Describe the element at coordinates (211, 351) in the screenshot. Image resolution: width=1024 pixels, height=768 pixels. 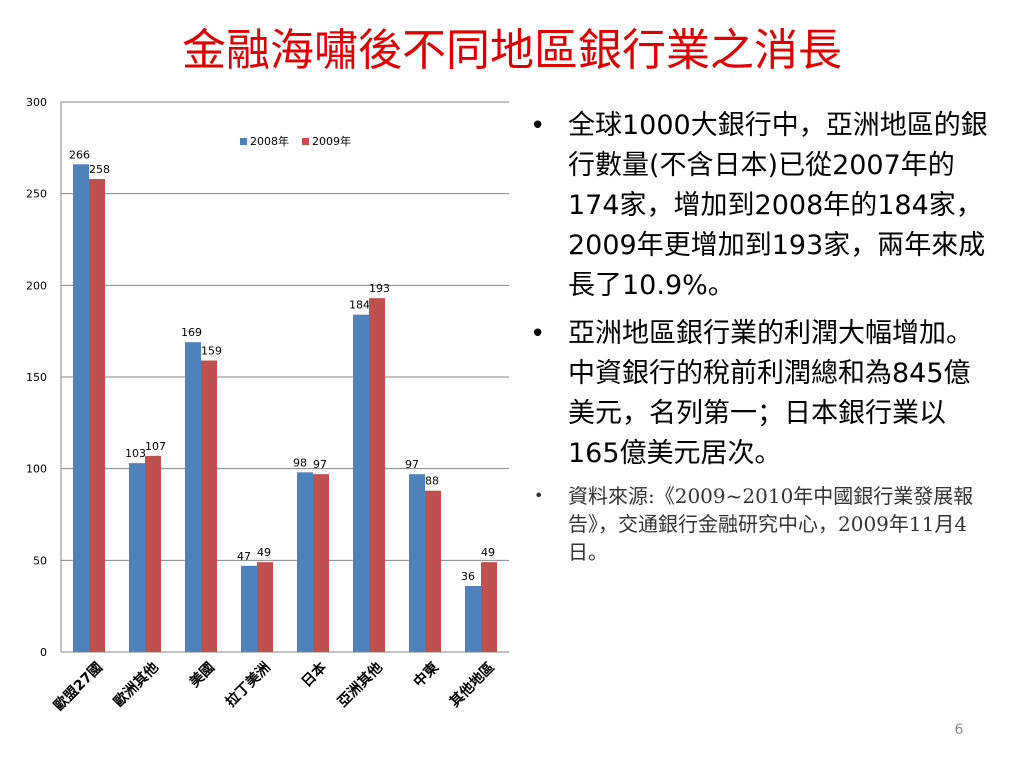
I see `data-label: 159` at that location.